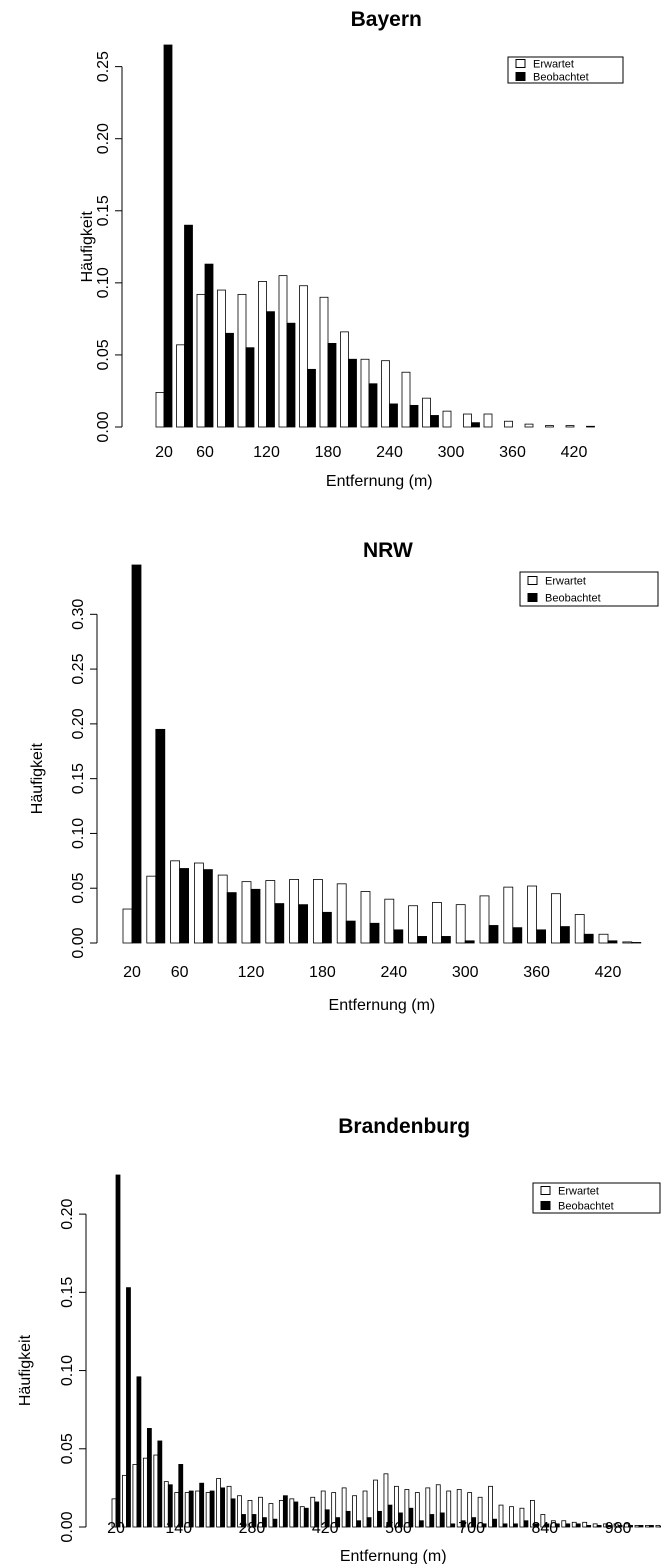  Describe the element at coordinates (386, 19) in the screenshot. I see `chart-title: Bayern` at that location.